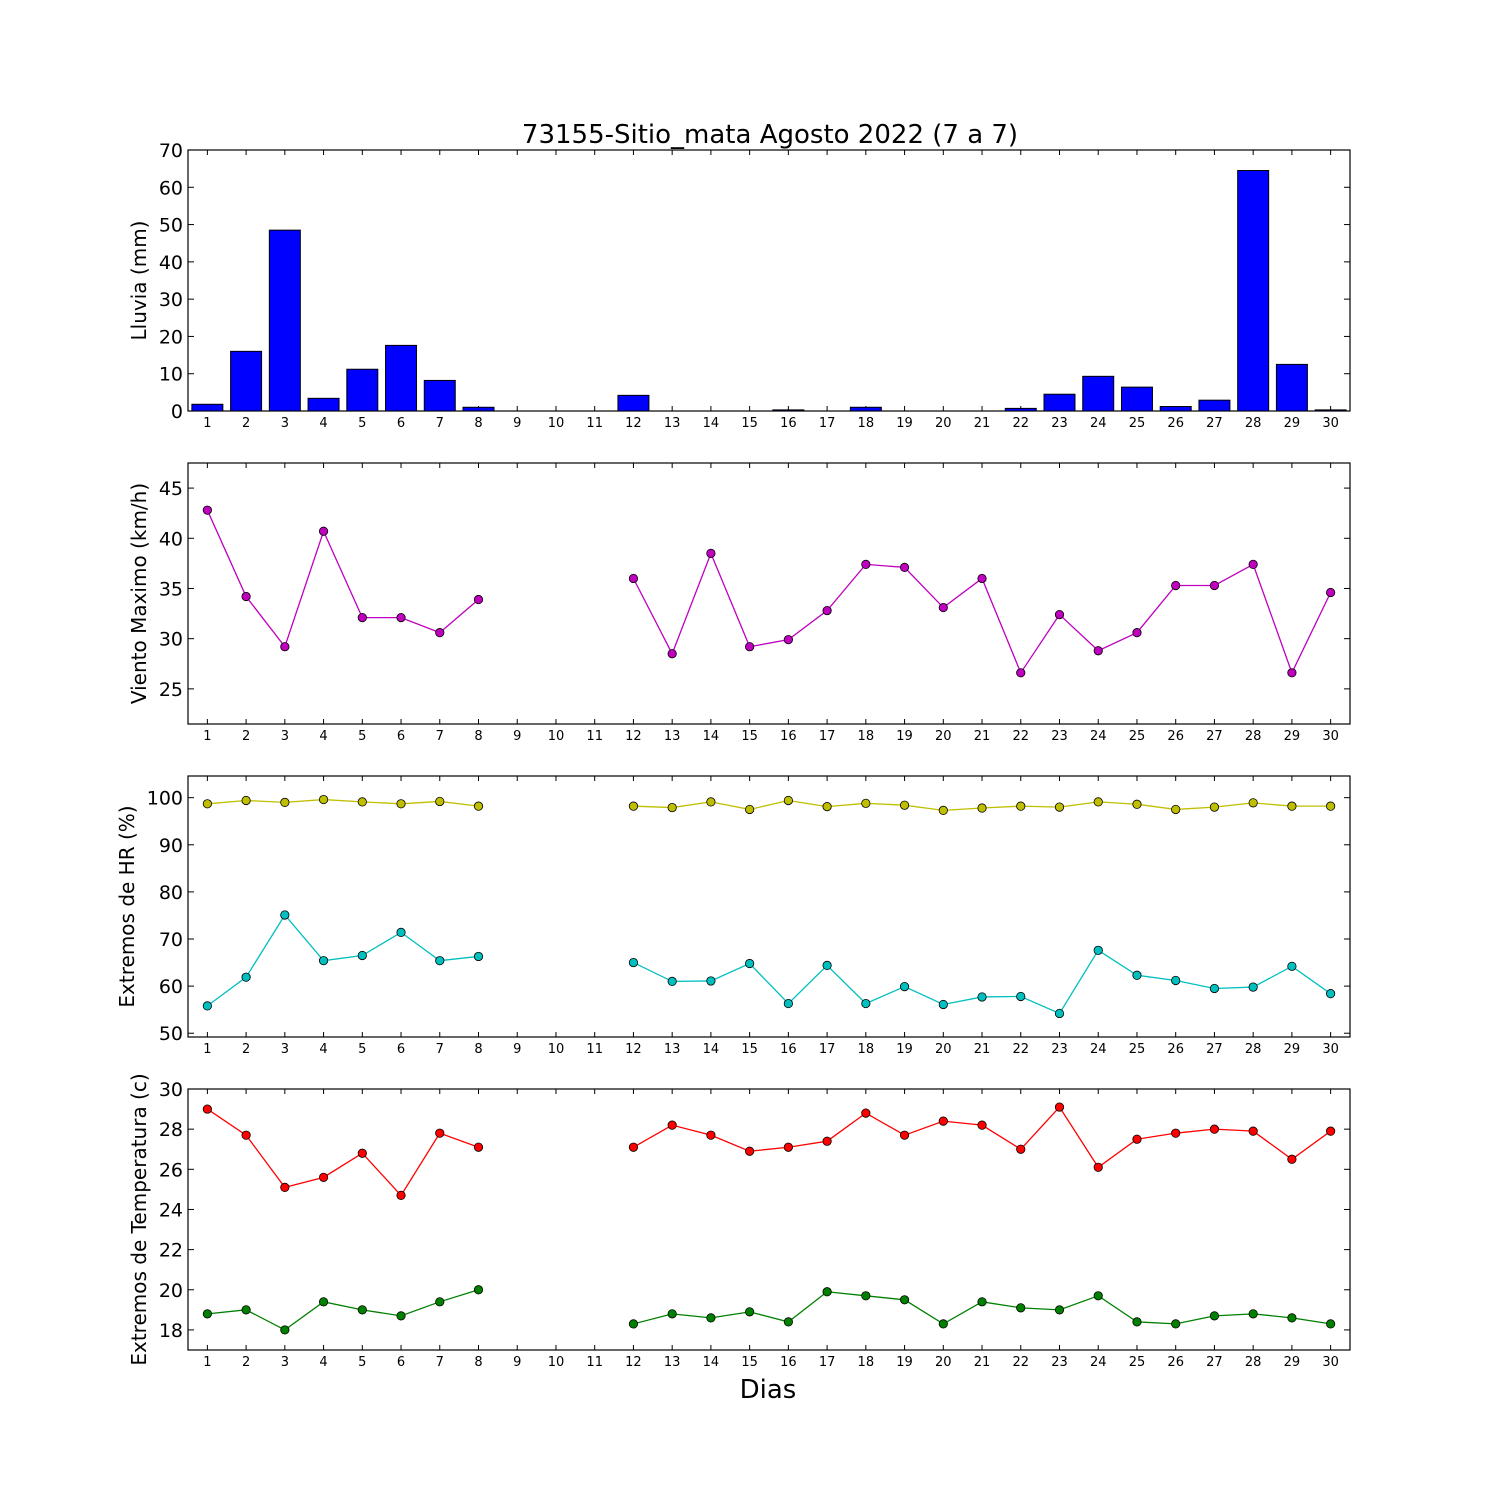 Image resolution: width=1500 pixels, height=1500 pixels. I want to click on plot-frame, so click(769, 280).